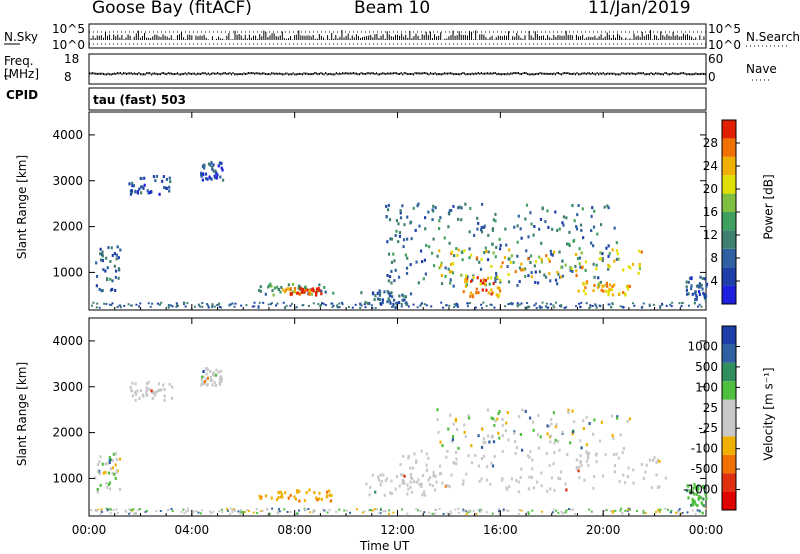  What do you see at coordinates (729, 276) in the screenshot?
I see `power-colorbar-segment` at bounding box center [729, 276].